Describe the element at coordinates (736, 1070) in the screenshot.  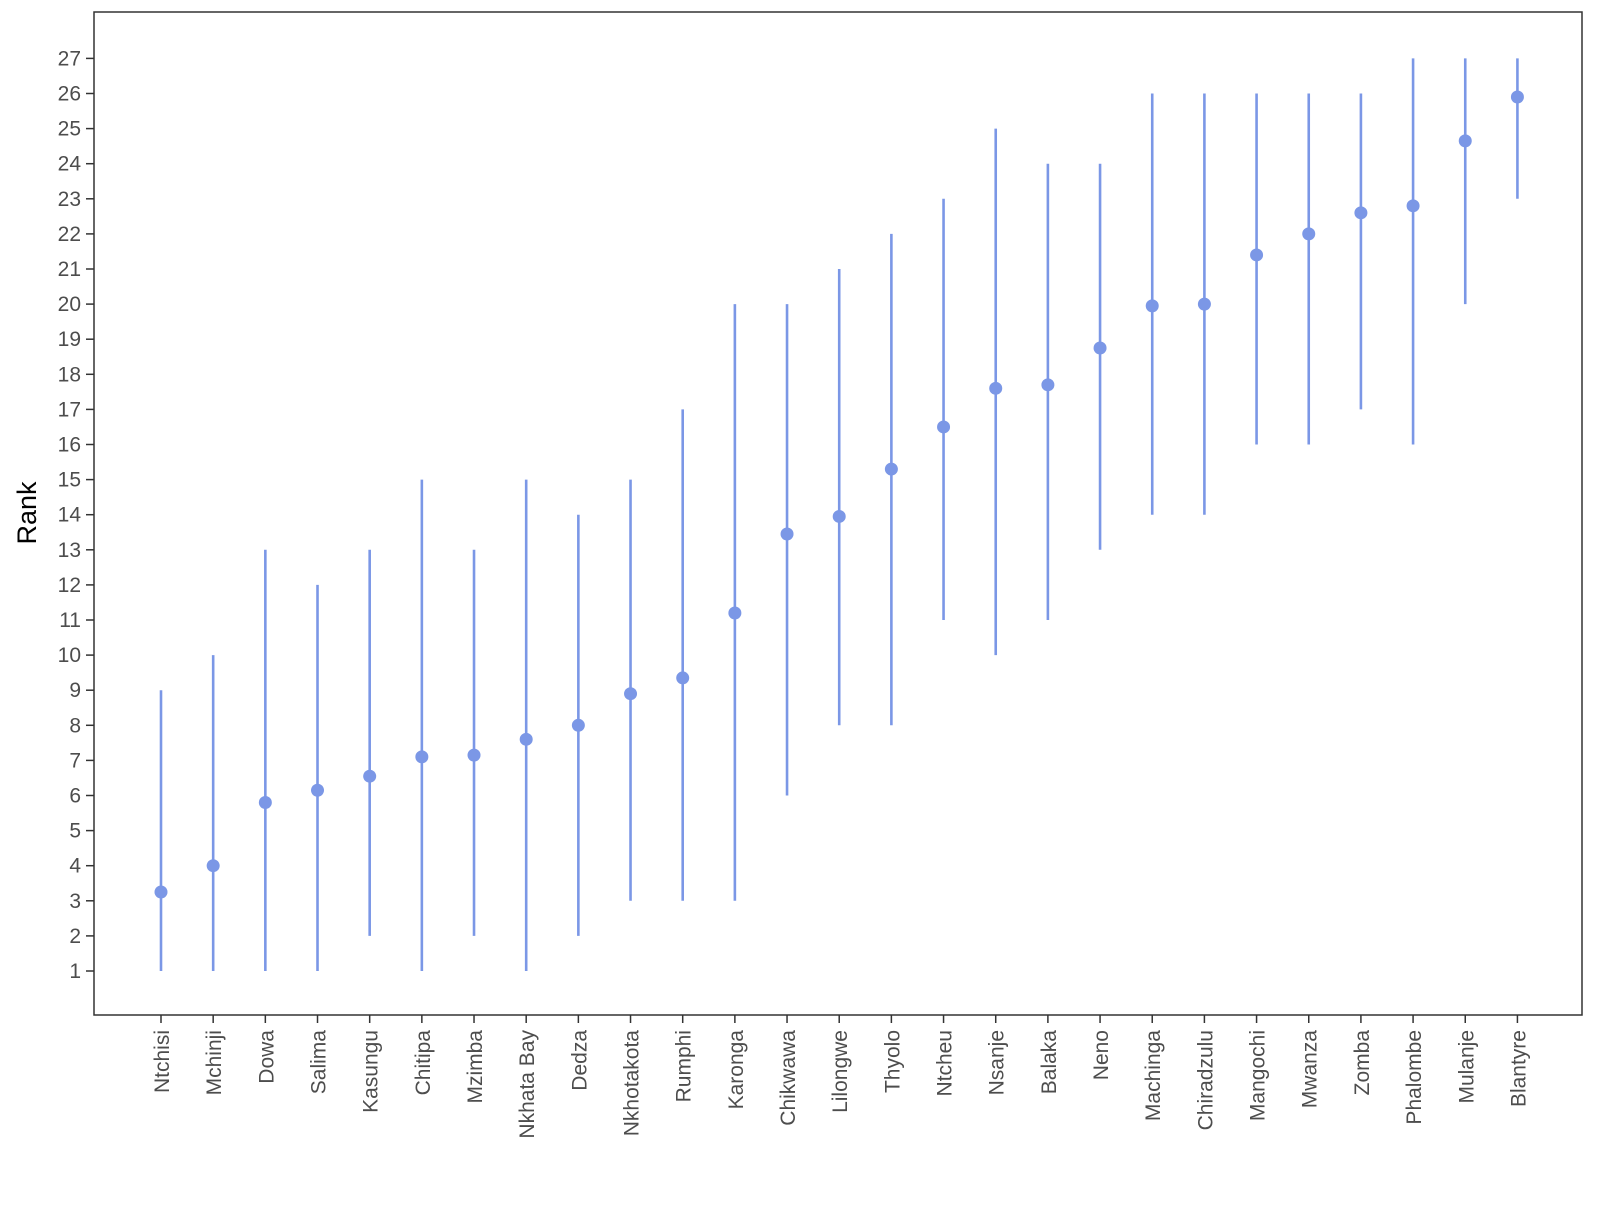
I see `x-tick-label-11: Karonga` at that location.